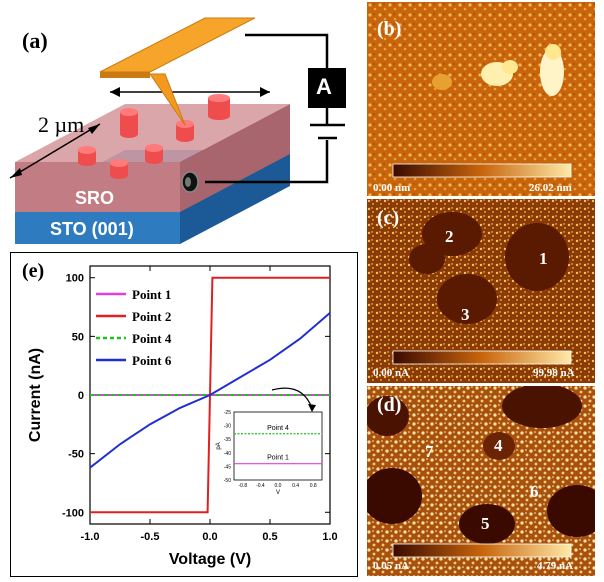 This screenshot has width=604, height=582. What do you see at coordinates (389, 29) in the screenshot?
I see `panel-label-b: (b)` at bounding box center [389, 29].